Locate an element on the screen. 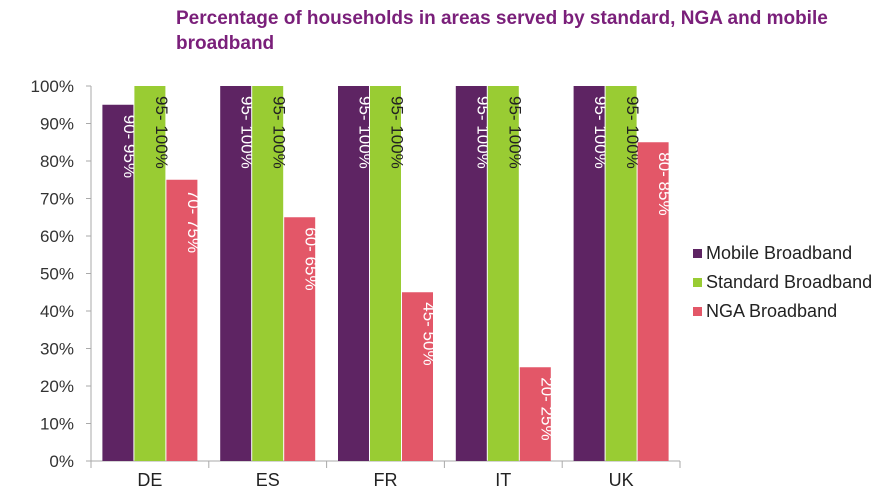 This screenshot has height=504, width=896. bar-data-label: 45- 50% is located at coordinates (429, 333).